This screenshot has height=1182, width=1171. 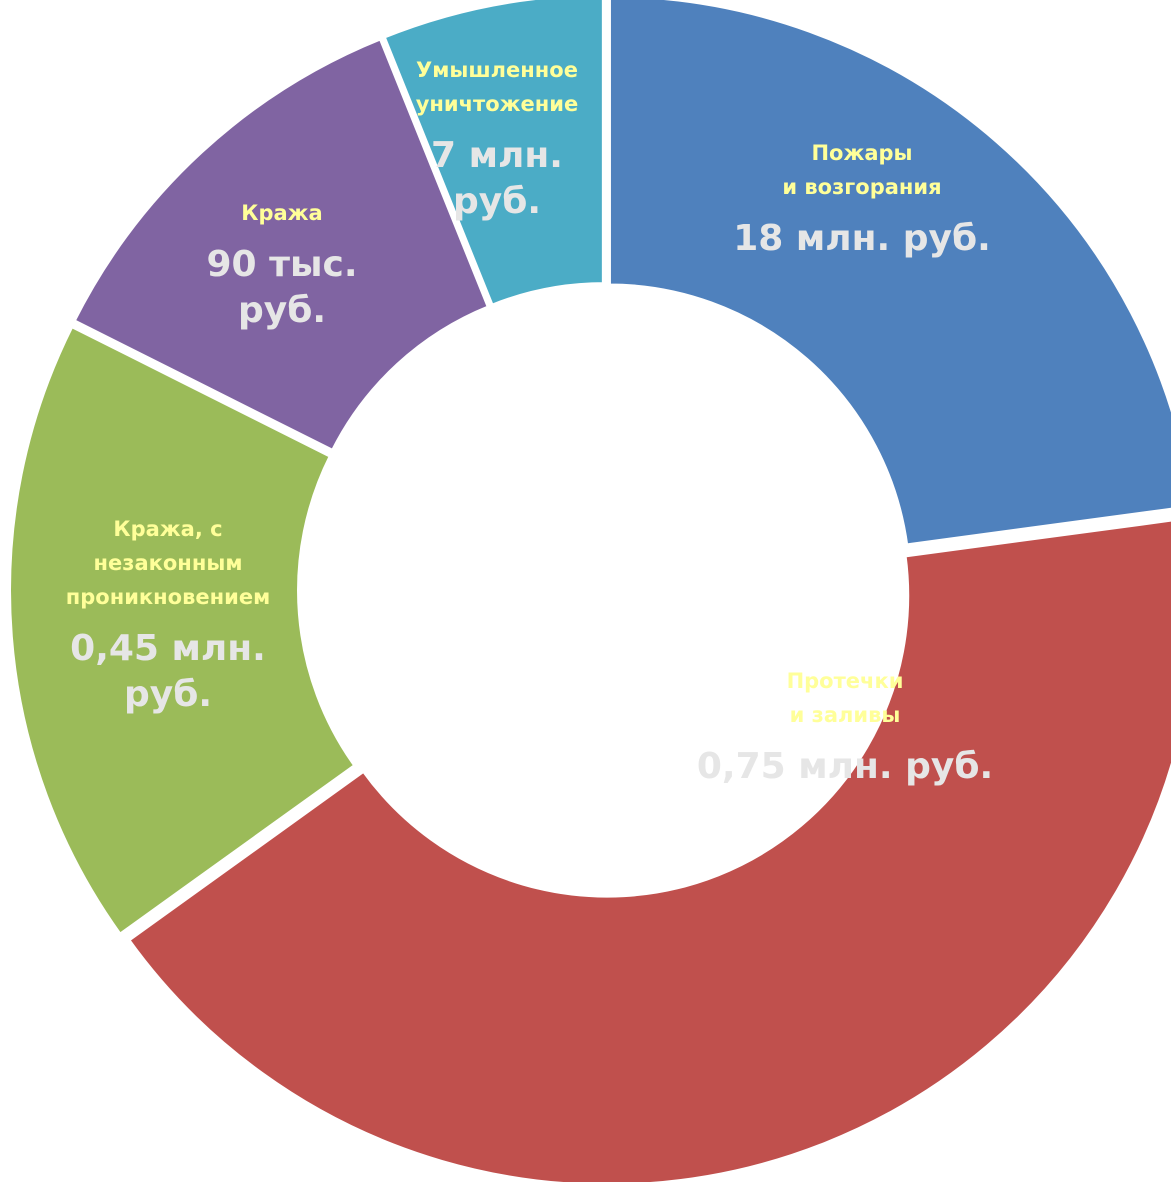 I want to click on slice-4-value-line-1: руб., so click(x=497, y=201).